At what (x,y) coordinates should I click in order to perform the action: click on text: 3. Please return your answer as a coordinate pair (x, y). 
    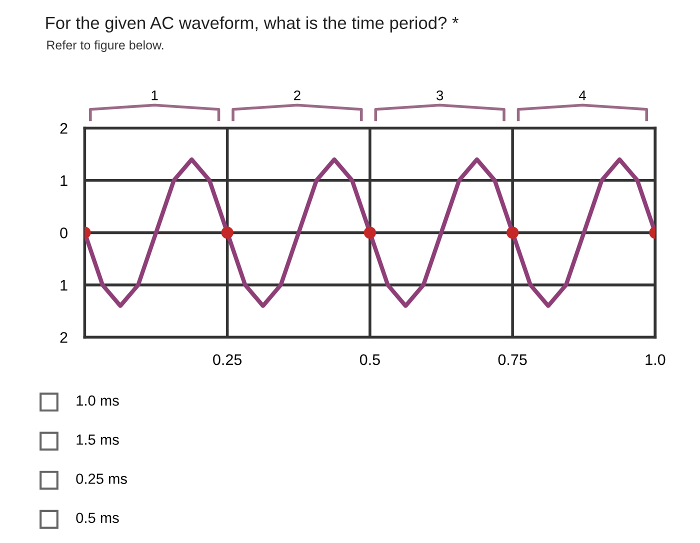
    Looking at the image, I should click on (440, 95).